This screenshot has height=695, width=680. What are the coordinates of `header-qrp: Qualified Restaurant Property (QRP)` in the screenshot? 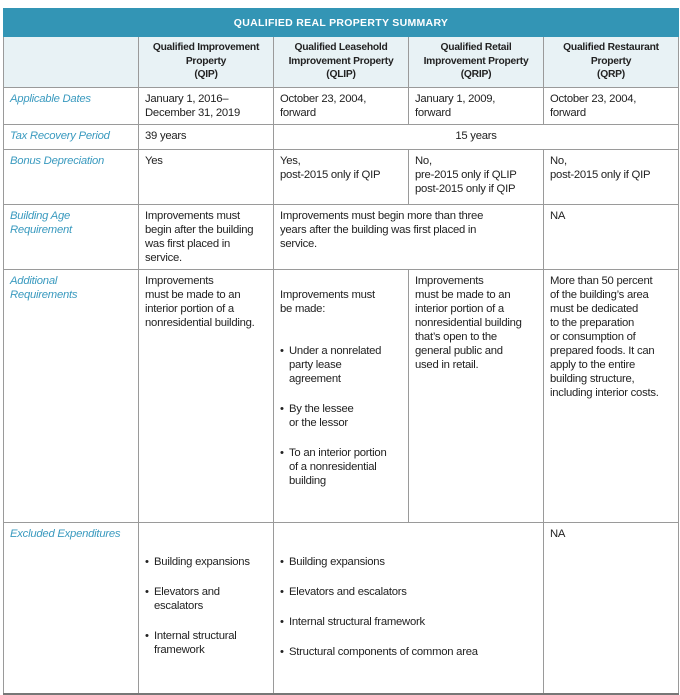 It's located at (611, 62).